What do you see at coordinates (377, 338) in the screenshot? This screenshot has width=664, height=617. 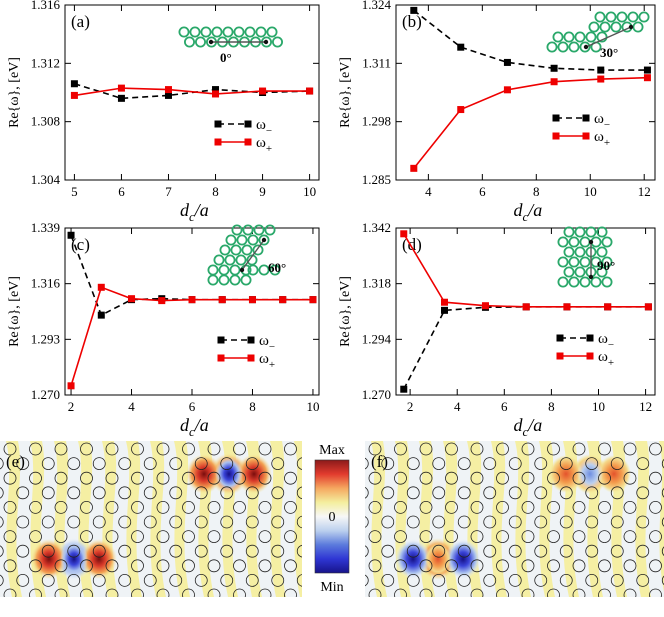 I see `y-tick-label: 1.294` at bounding box center [377, 338].